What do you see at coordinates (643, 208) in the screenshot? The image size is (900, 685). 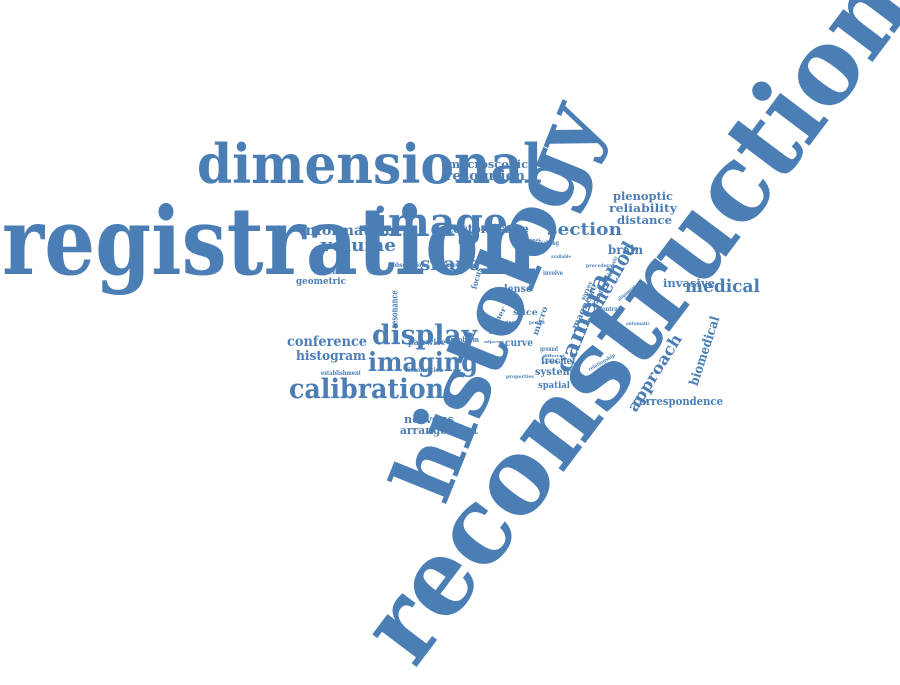 I see `word-reliability: reliability` at bounding box center [643, 208].